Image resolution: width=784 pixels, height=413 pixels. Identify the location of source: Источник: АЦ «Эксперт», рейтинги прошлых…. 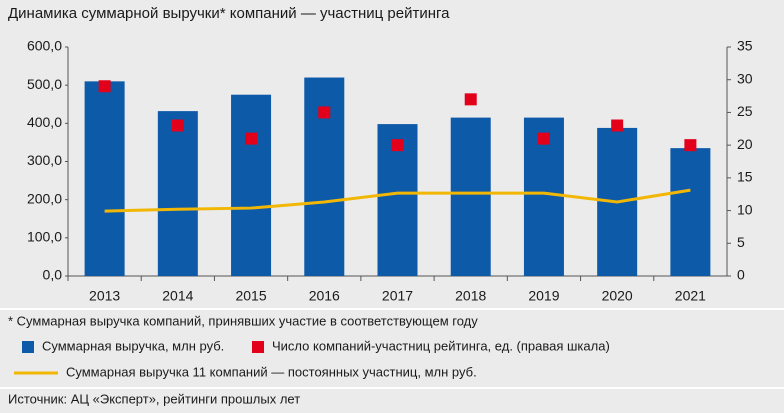
(154, 398).